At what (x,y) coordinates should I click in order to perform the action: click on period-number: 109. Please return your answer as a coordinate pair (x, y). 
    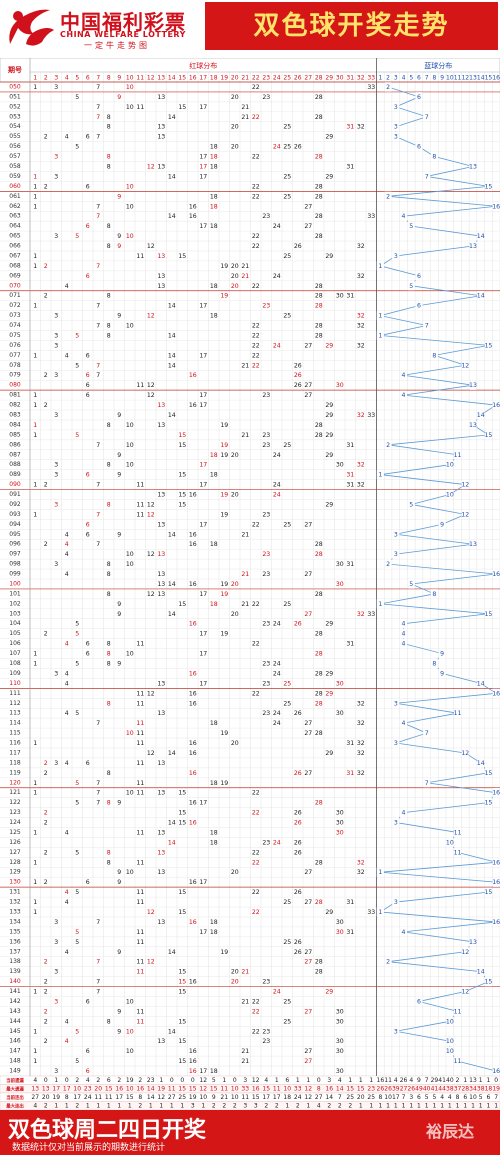
    Looking at the image, I should click on (15, 673).